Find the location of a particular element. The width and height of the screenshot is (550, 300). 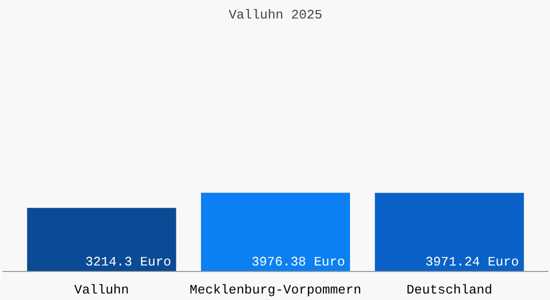

data-label: 3971.24 Euro is located at coordinates (472, 262).